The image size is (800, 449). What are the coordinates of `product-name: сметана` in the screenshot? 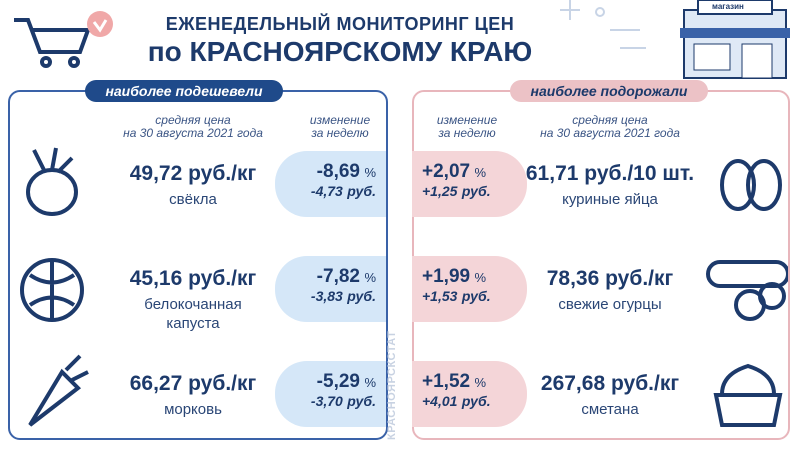 It's located at (610, 409).